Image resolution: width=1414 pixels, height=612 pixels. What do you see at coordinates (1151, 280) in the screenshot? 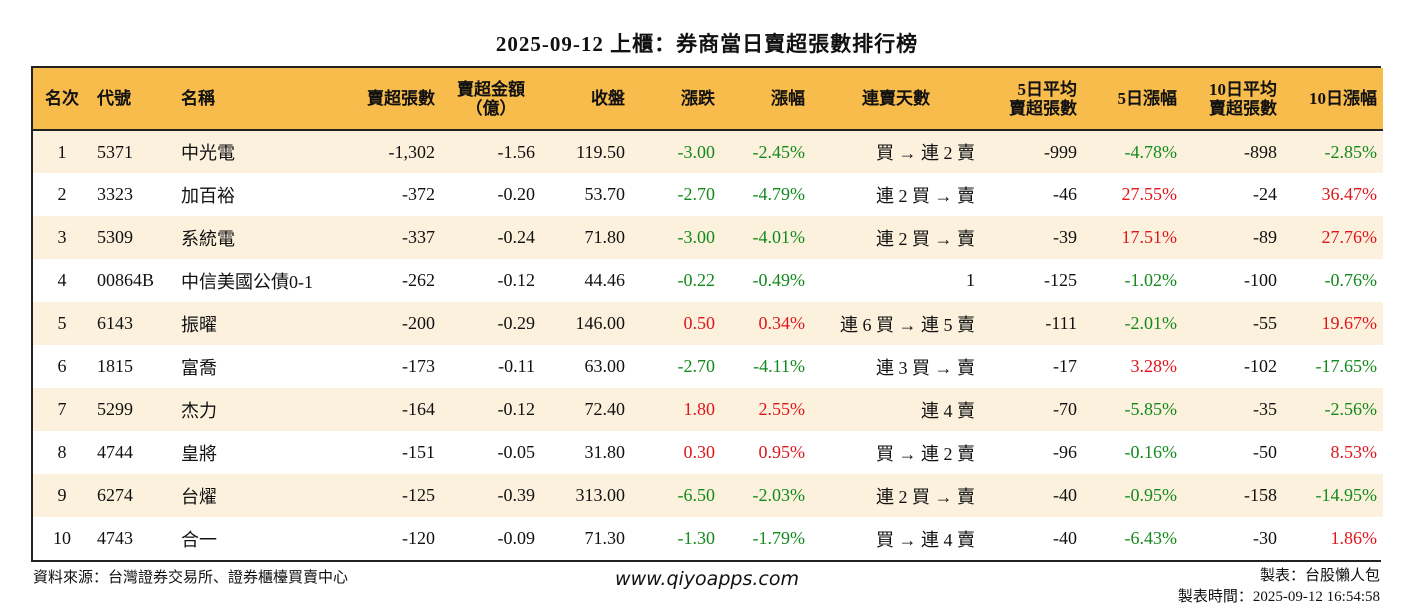
I see `pct5-cell: -1.02%` at bounding box center [1151, 280].